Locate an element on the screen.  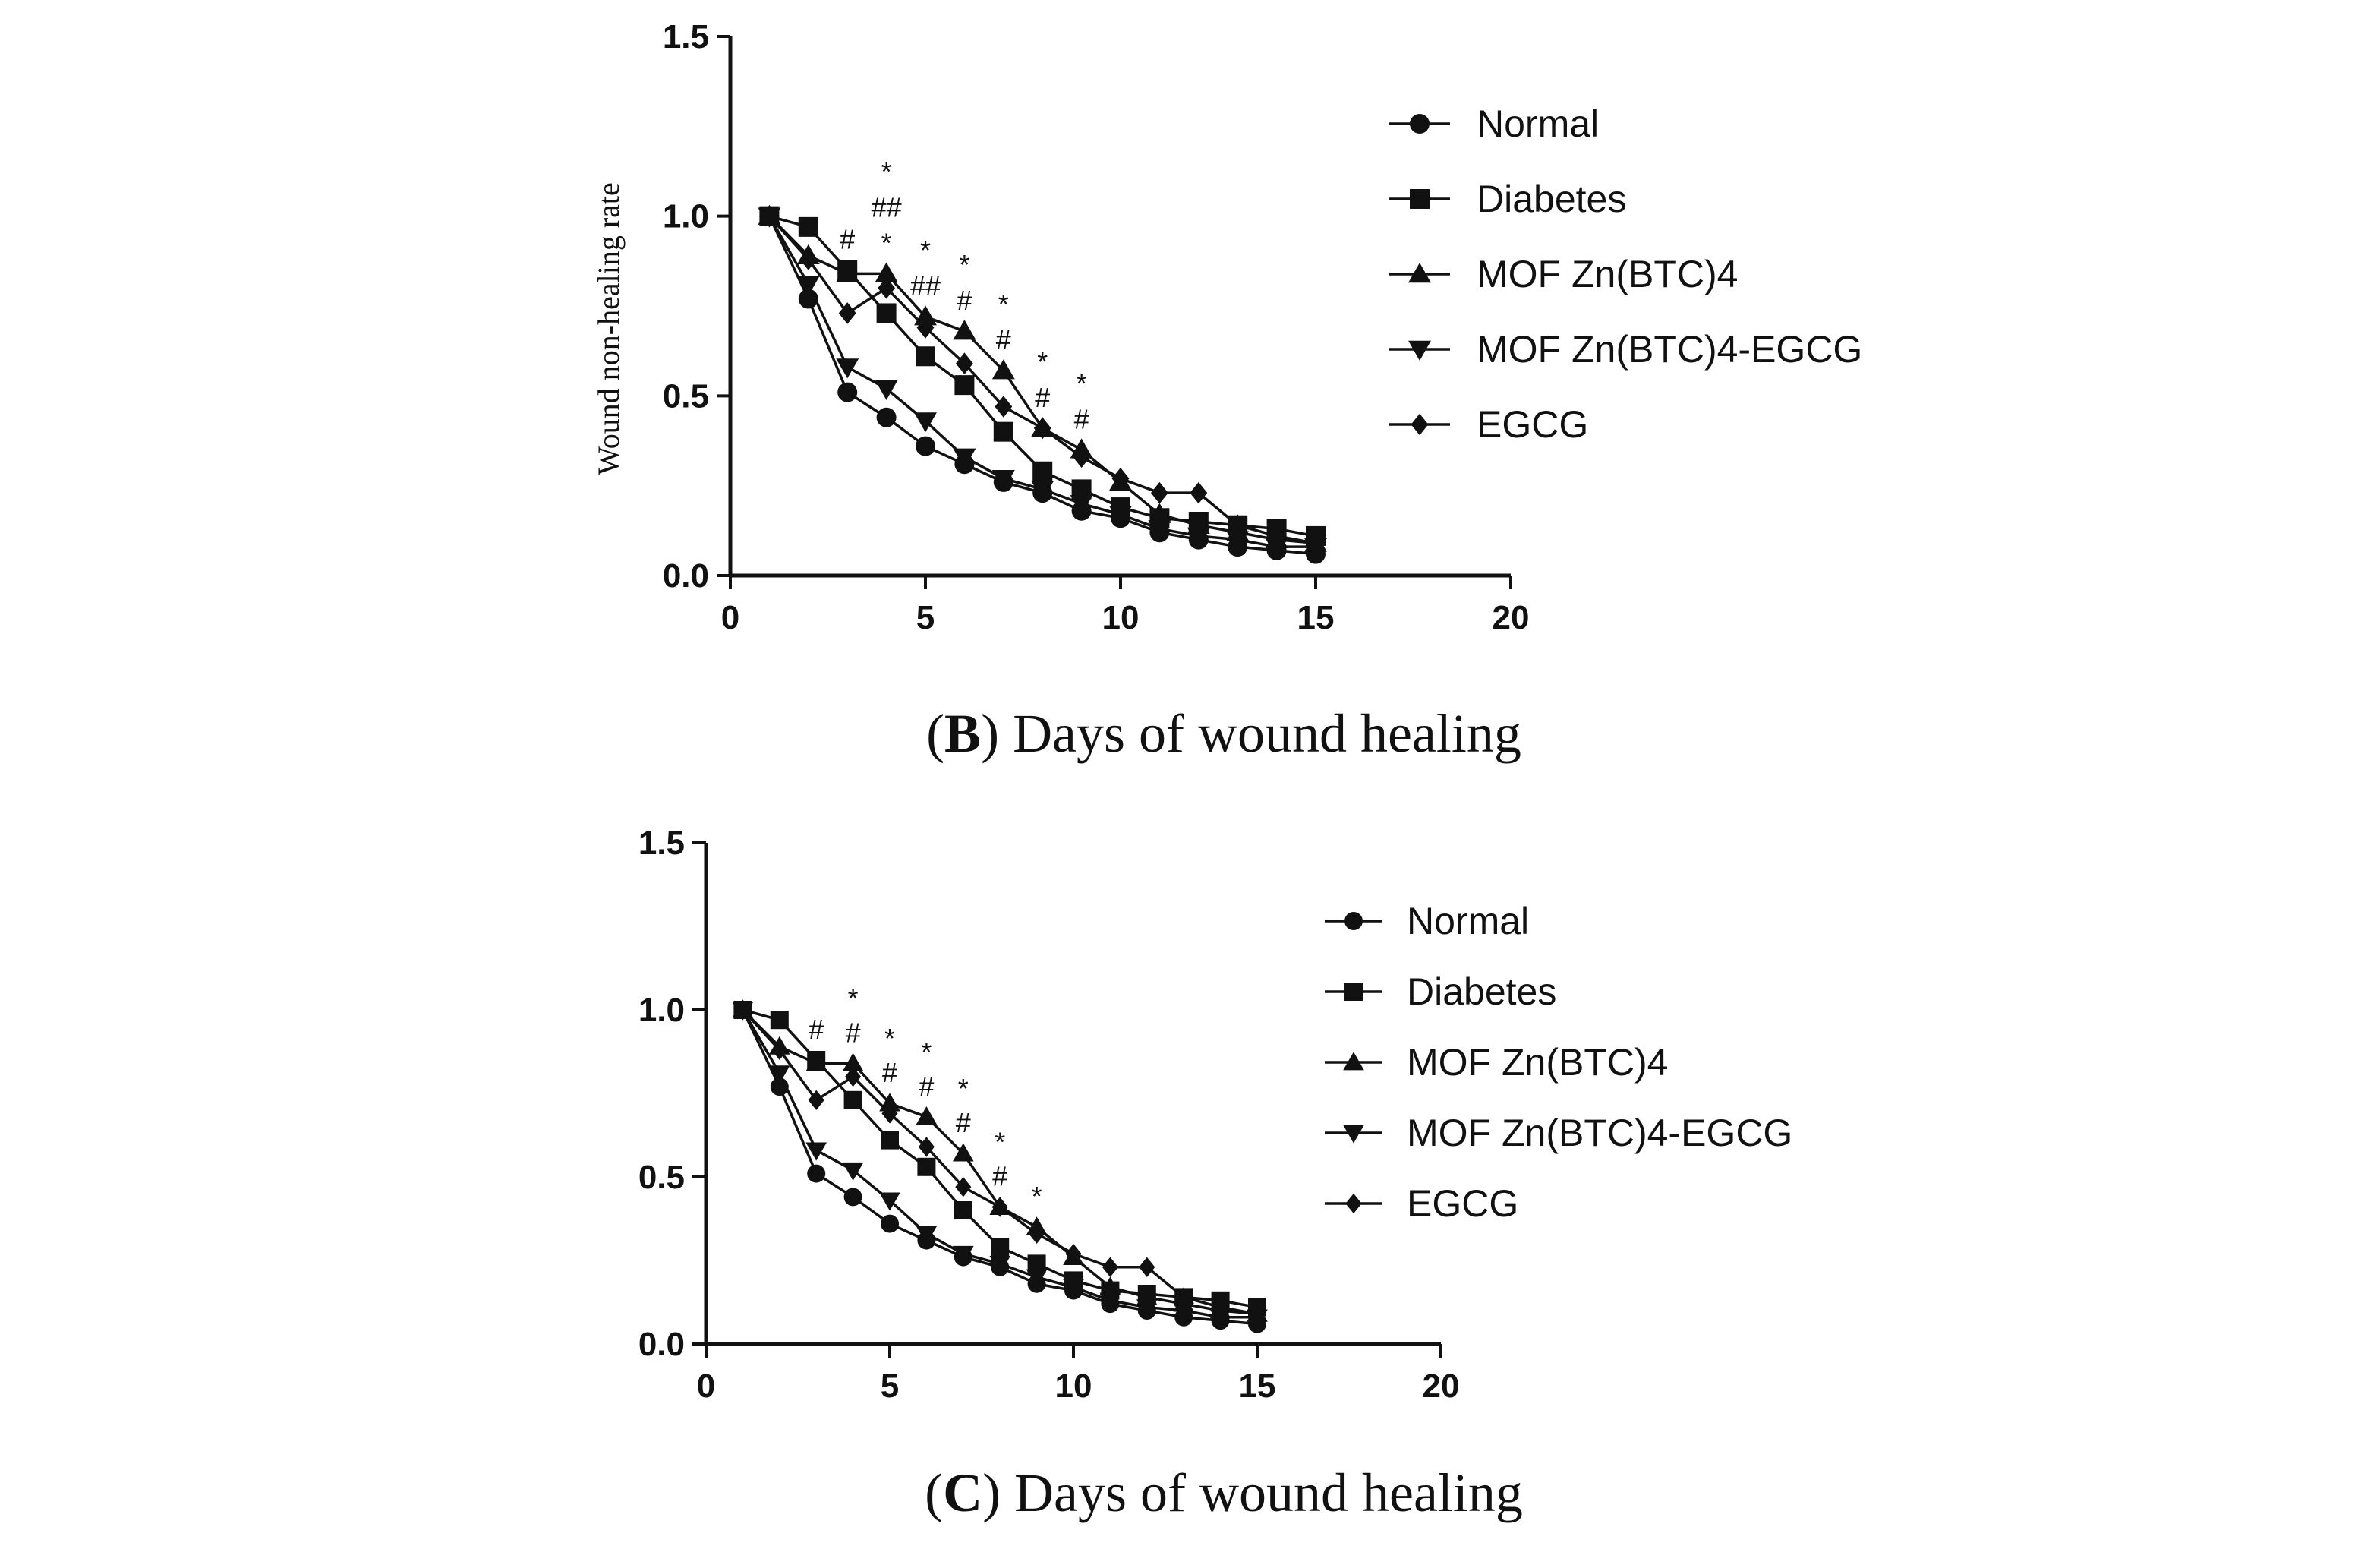
panel-b-legend-label: Diabetes is located at coordinates (1551, 199).